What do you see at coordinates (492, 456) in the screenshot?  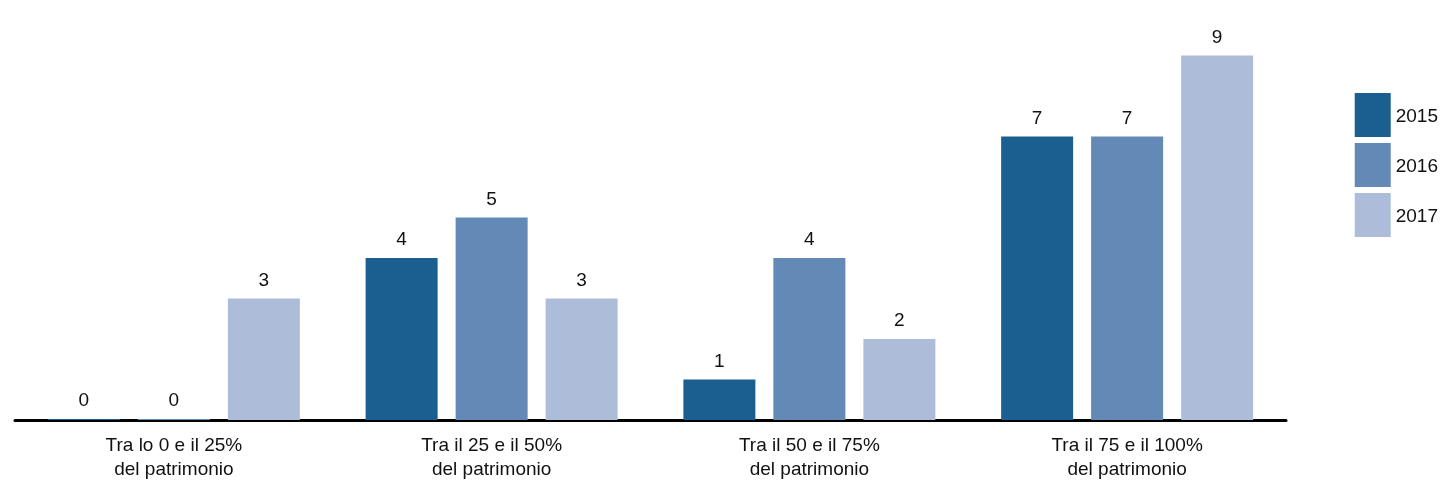 I see `x-tick-label: Tra il 25 e il 50% del patrimonio` at bounding box center [492, 456].